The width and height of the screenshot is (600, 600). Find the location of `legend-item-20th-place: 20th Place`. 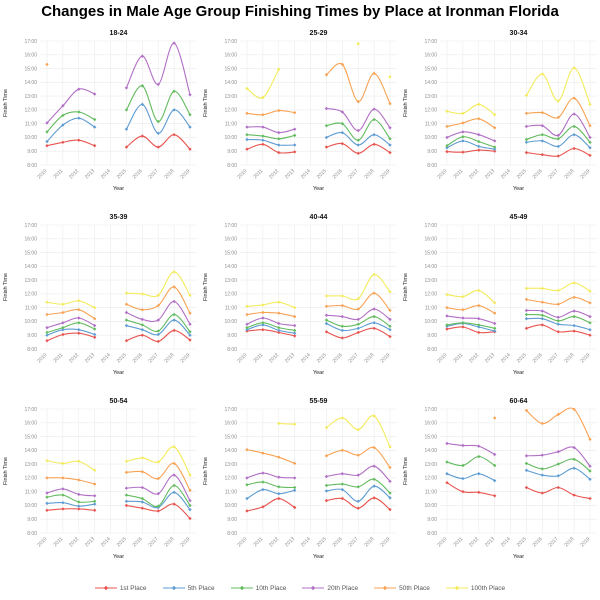

legend-item-20th-place: 20th Place is located at coordinates (330, 588).